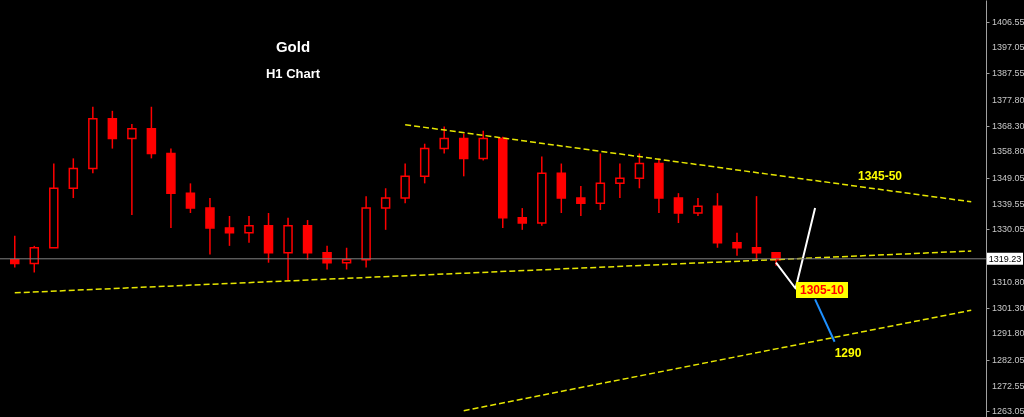 This screenshot has width=1024, height=417. Describe the element at coordinates (293, 46) in the screenshot. I see `text: Gold` at that location.